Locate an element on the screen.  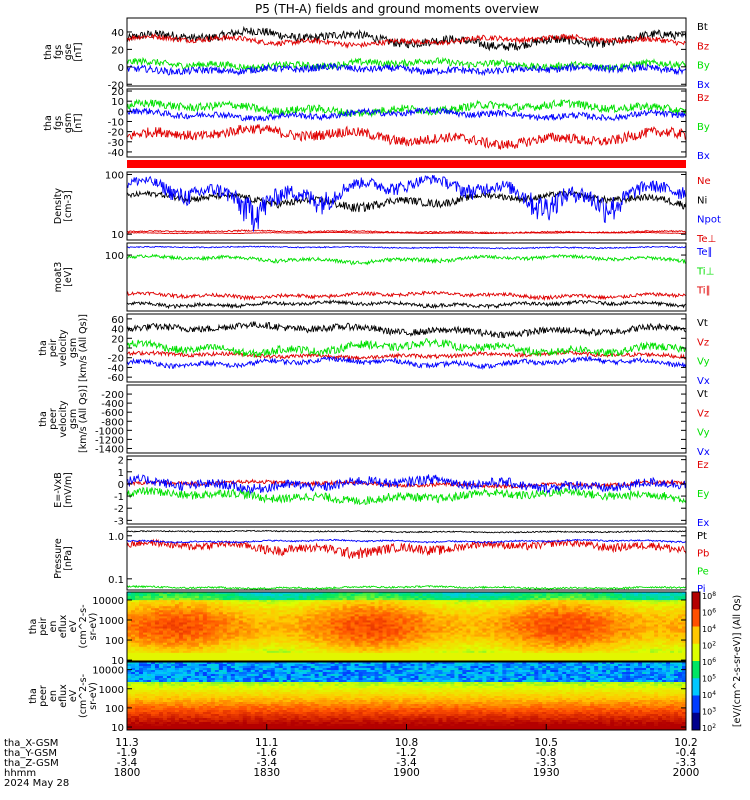
y-tick-label: -800 is located at coordinates (112, 422).